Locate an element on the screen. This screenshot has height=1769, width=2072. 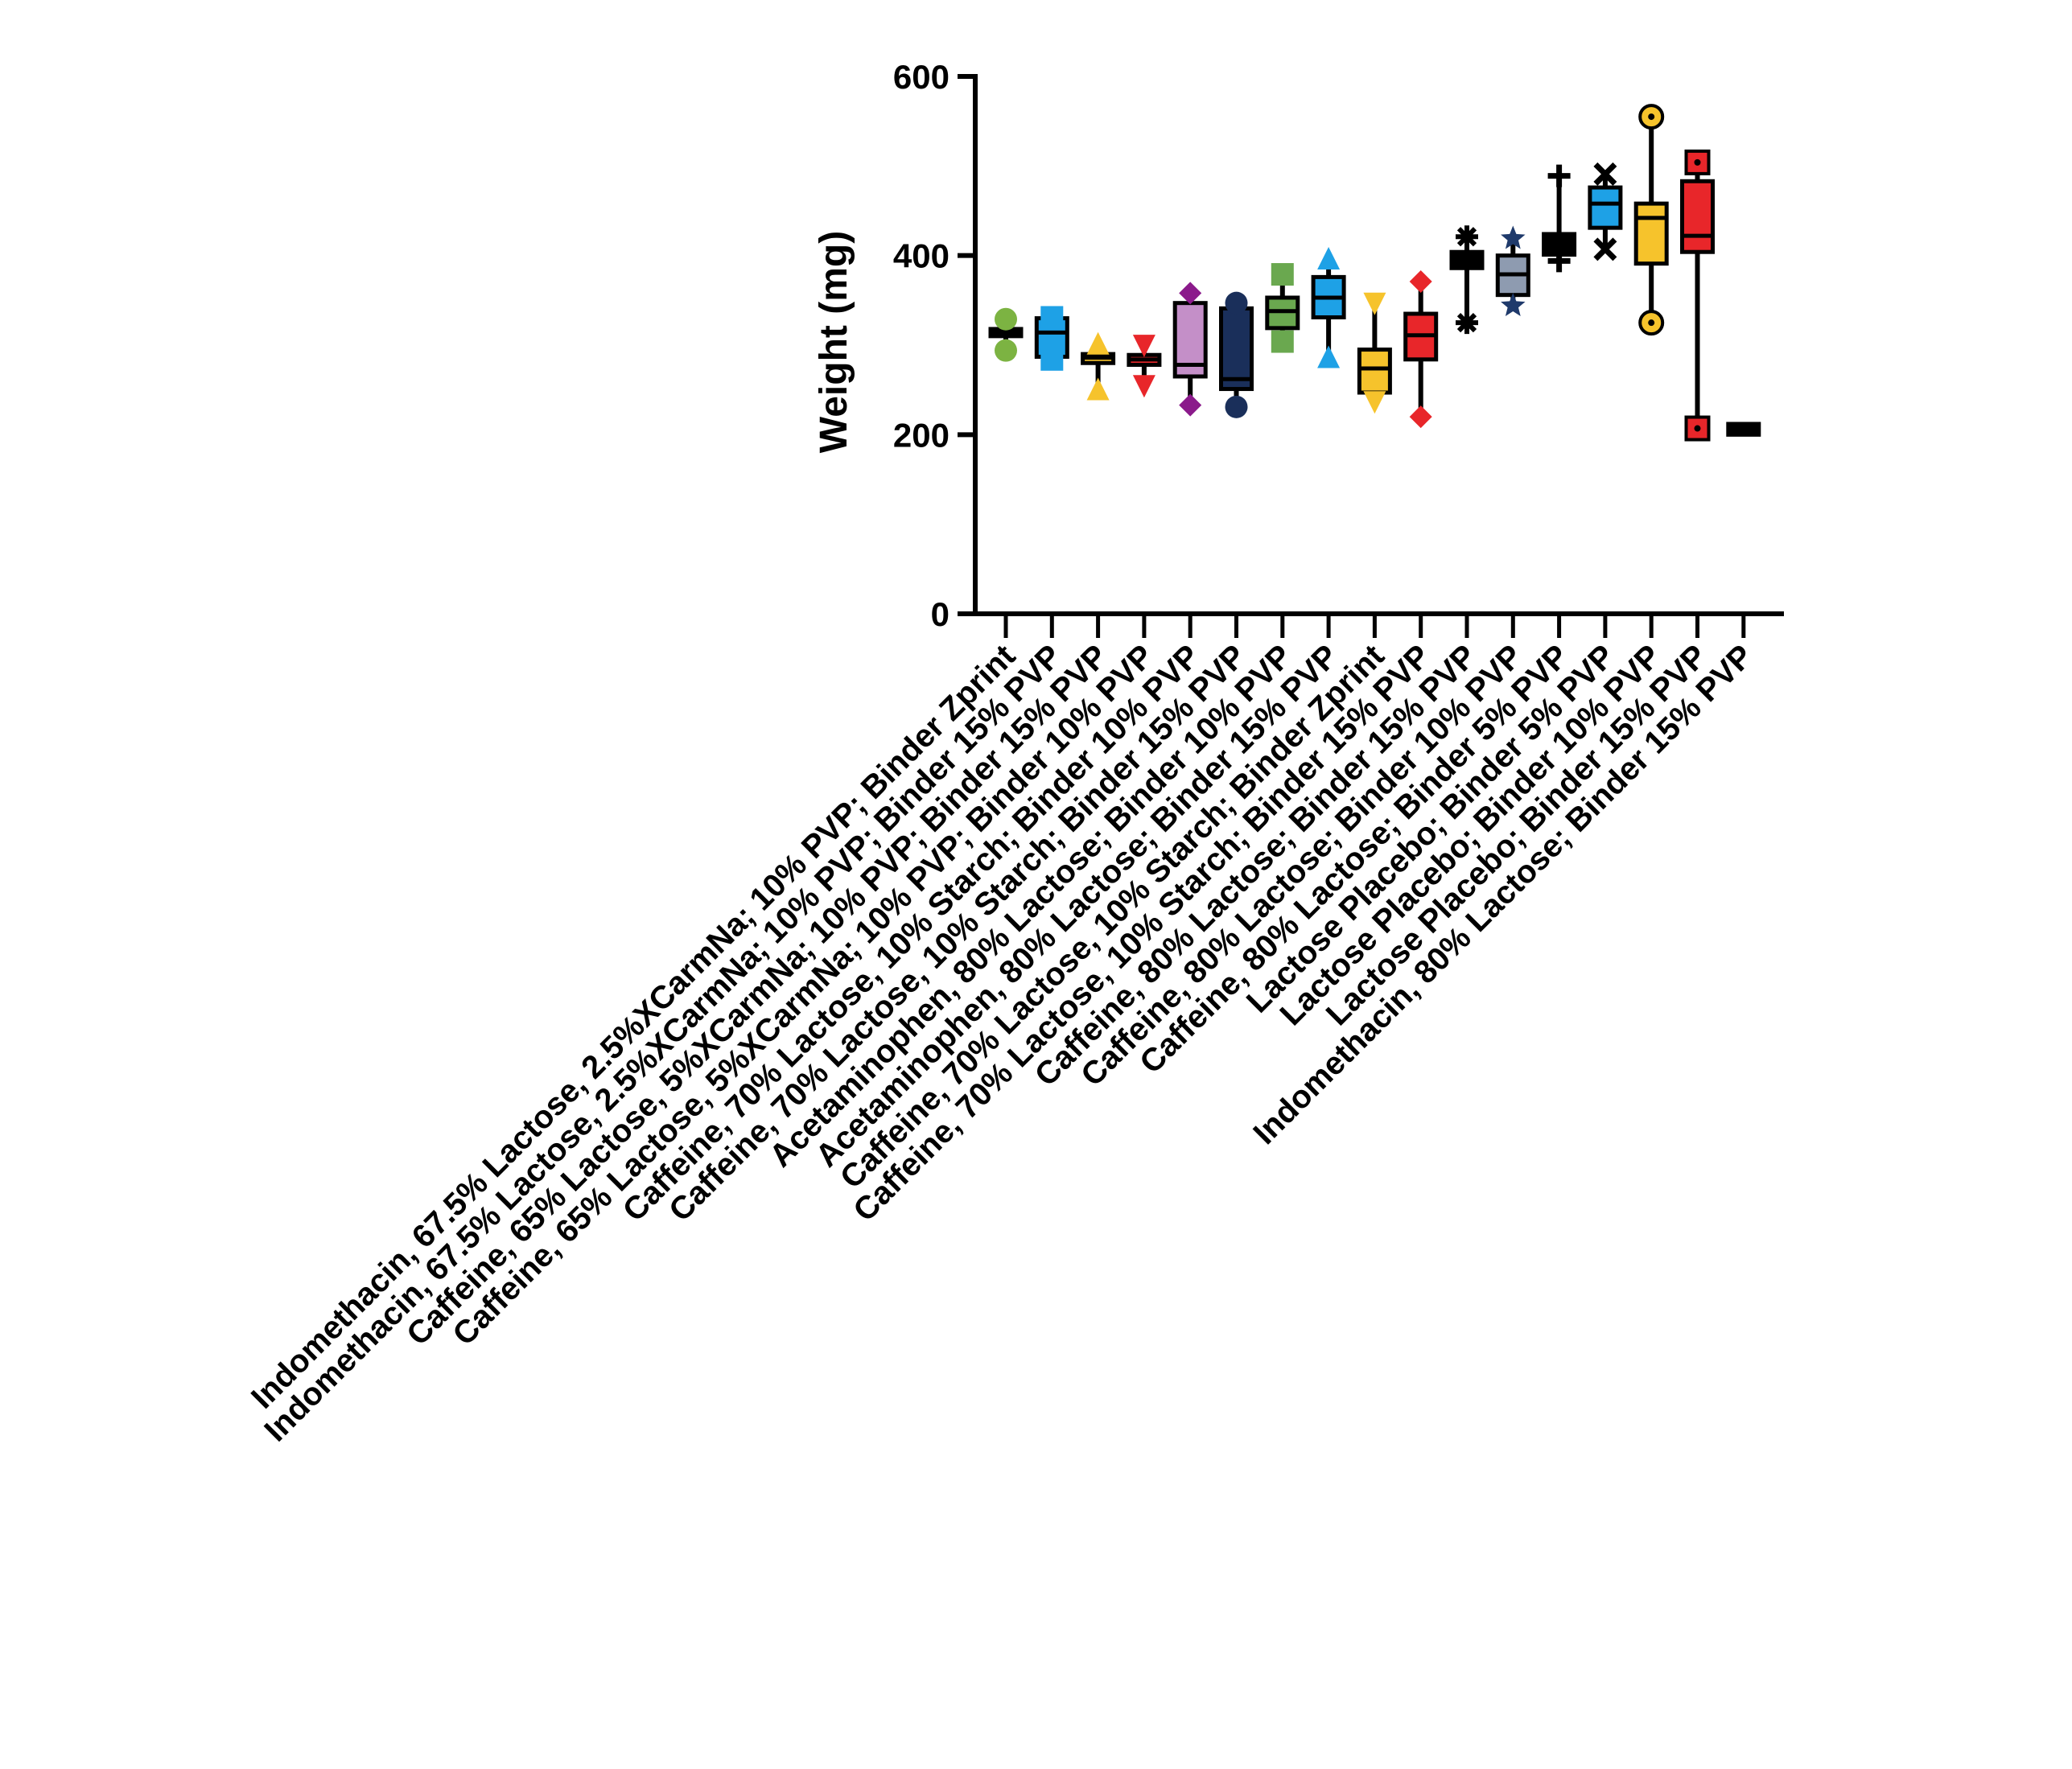
y-tick-label: 200 is located at coordinates (921, 435).